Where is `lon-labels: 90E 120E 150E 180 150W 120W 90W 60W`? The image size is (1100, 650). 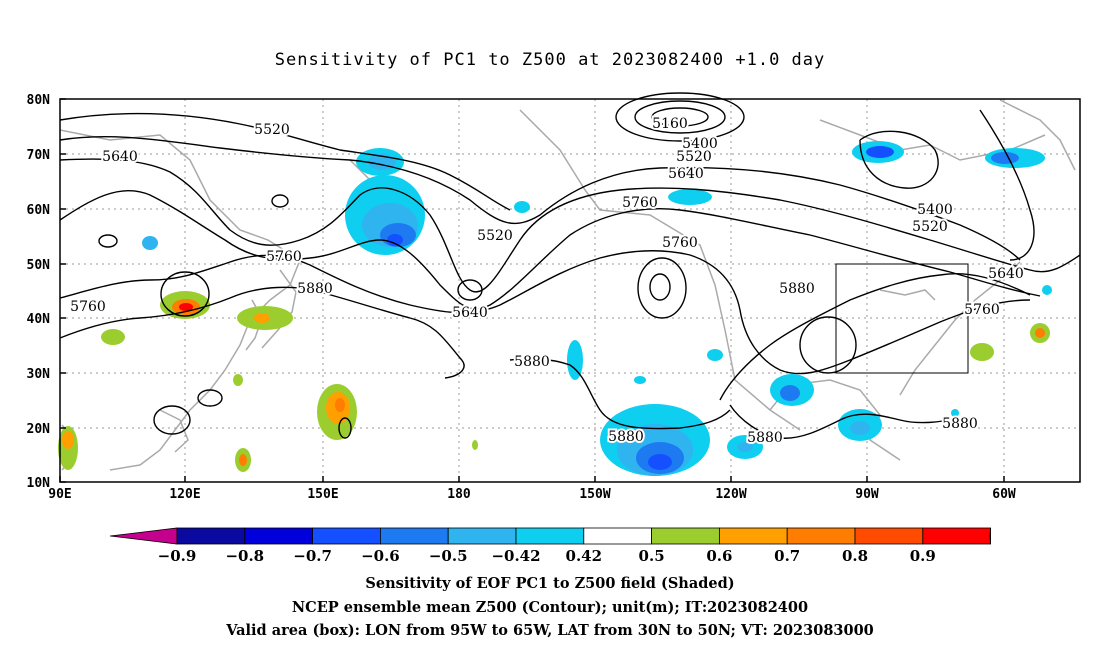
lon-labels: 90E 120E 150E 180 150W 120W 90W 60W is located at coordinates (532, 494).